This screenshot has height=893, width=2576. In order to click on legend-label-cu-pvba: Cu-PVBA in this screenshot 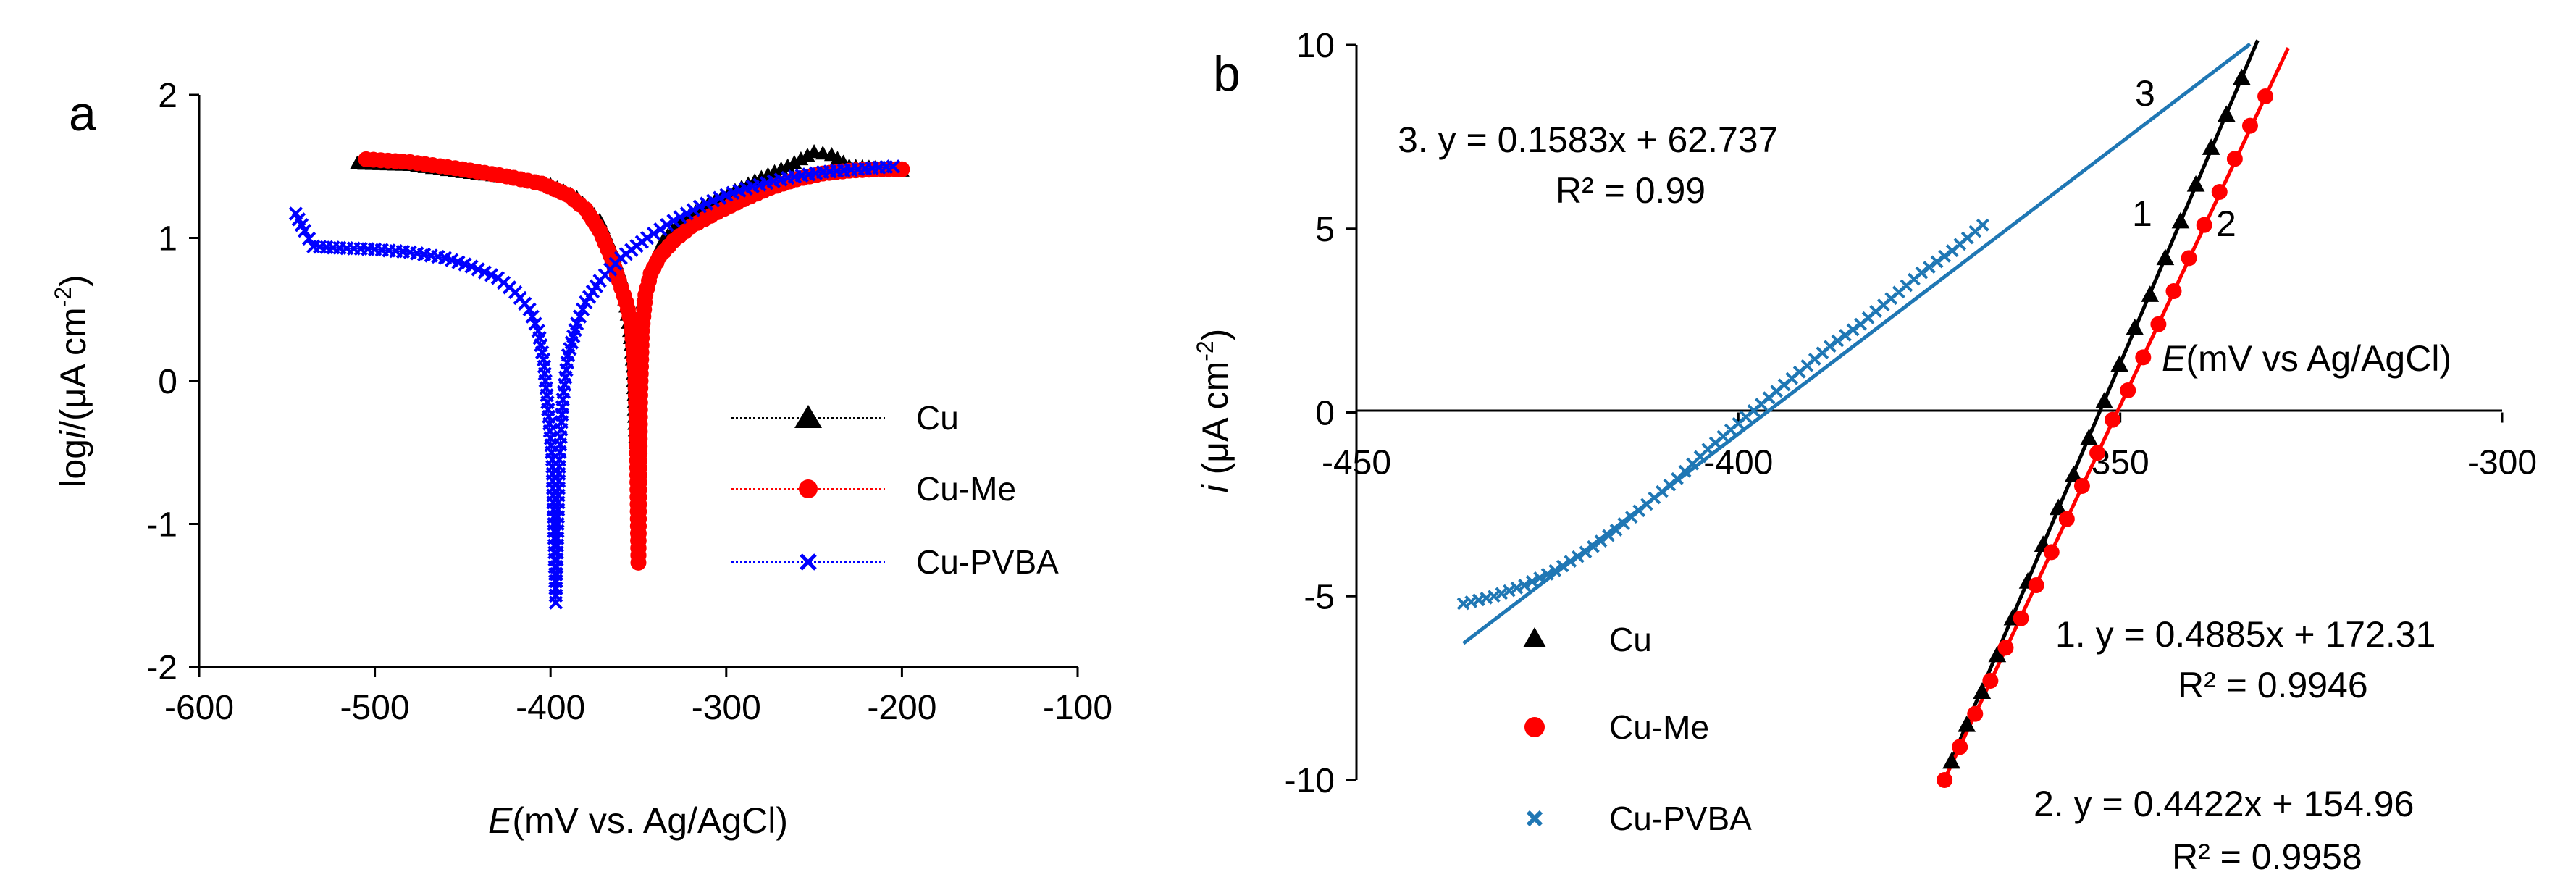, I will do `click(987, 562)`.